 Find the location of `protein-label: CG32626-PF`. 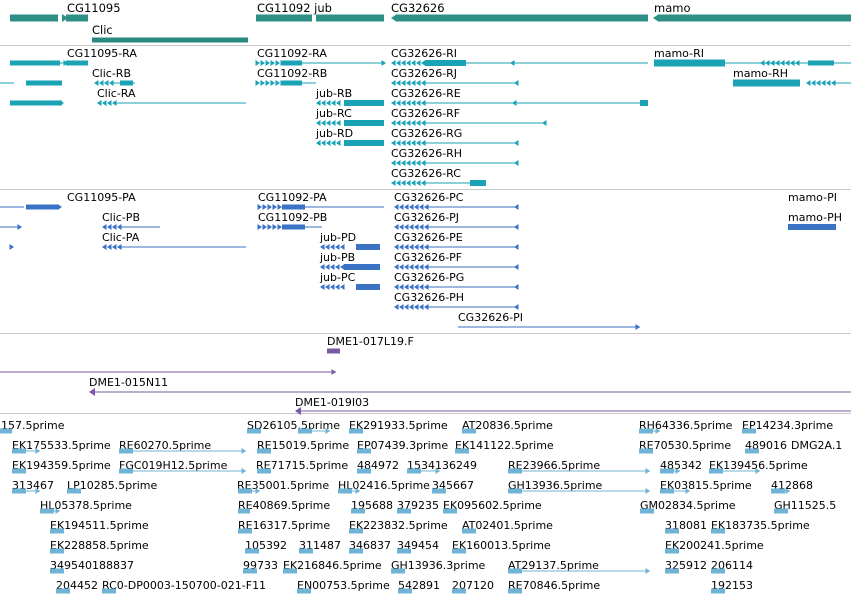

protein-label: CG32626-PF is located at coordinates (428, 257).